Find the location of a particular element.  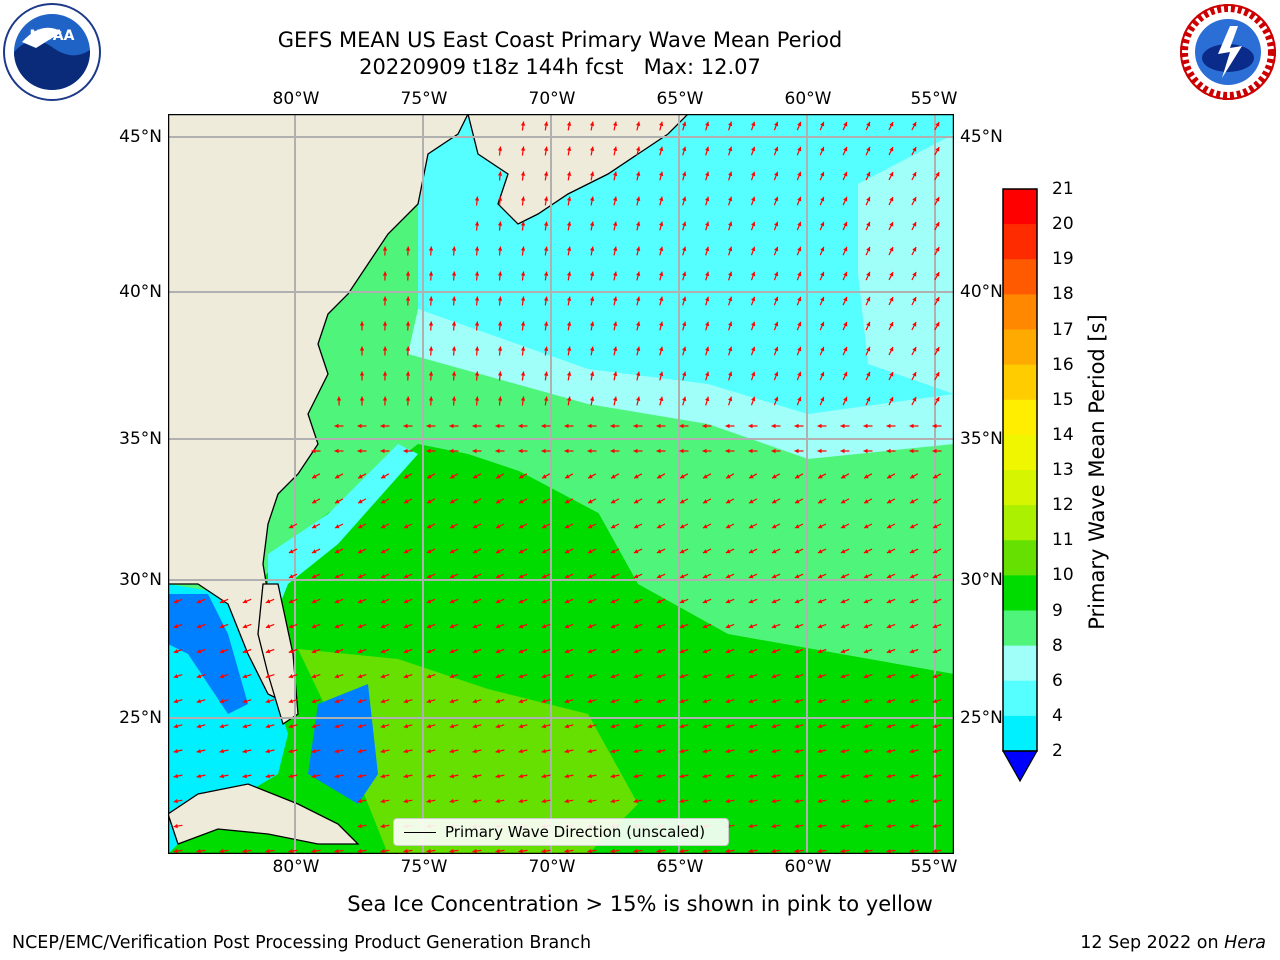

colorbar-tick-label: 13 is located at coordinates (1063, 470).